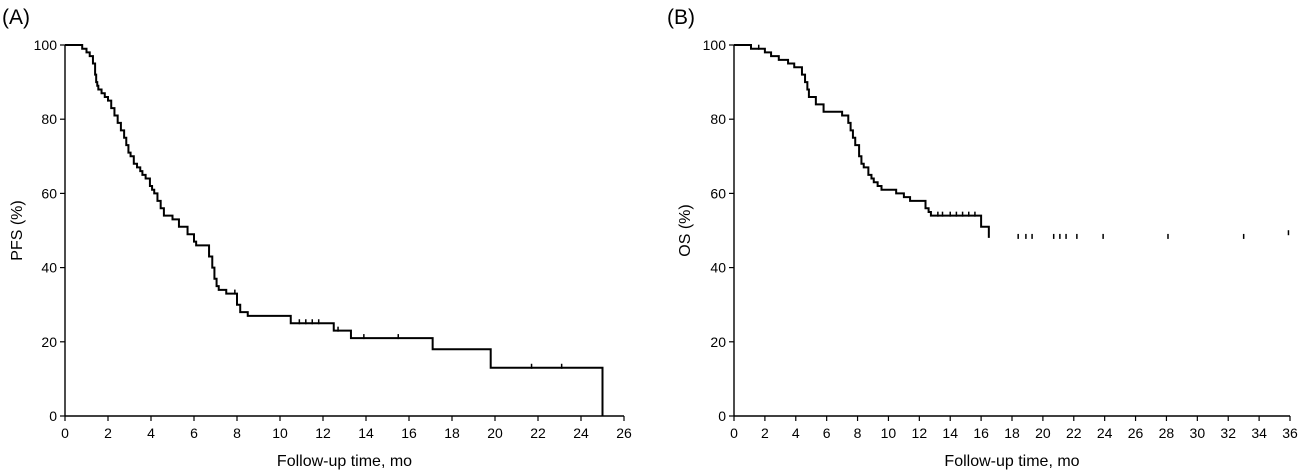  I want to click on x-tick-label: 30, so click(1198, 433).